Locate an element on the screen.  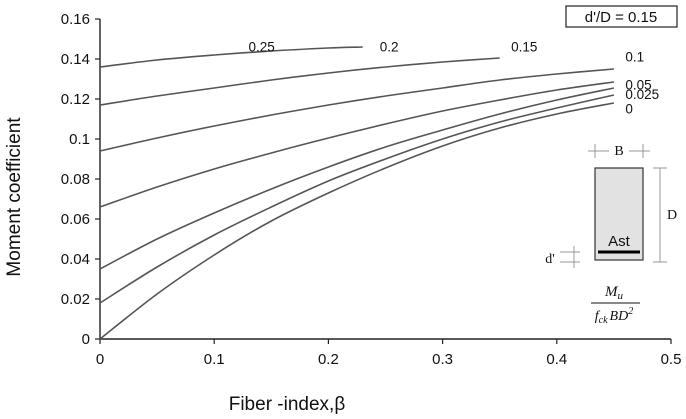
y-axis-title: Moment coefficient is located at coordinates (14, 197).